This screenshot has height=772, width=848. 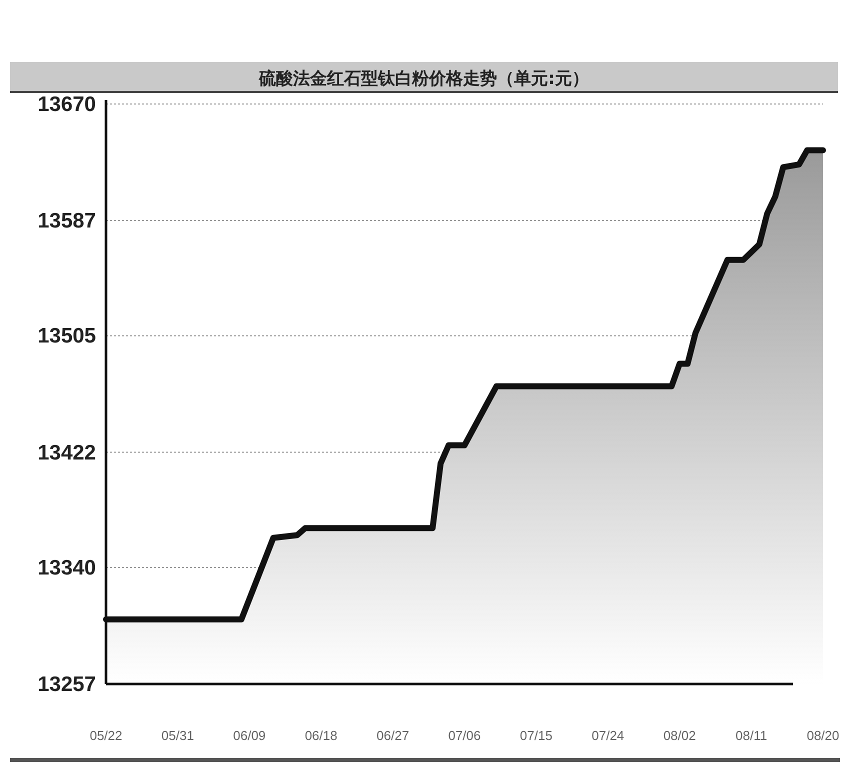 What do you see at coordinates (67, 336) in the screenshot?
I see `y-tick-label: 13505` at bounding box center [67, 336].